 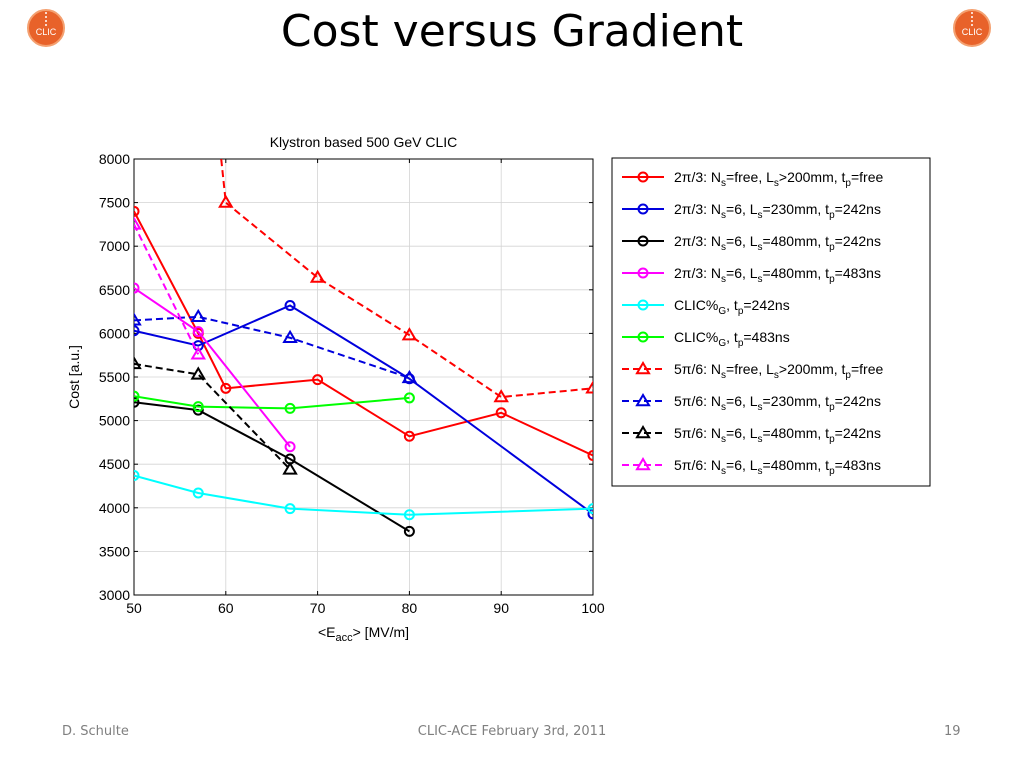 I want to click on legend-label-3: 2π/3: Ns=6, Ls=480mm, tp=242ns, so click(x=777, y=243).